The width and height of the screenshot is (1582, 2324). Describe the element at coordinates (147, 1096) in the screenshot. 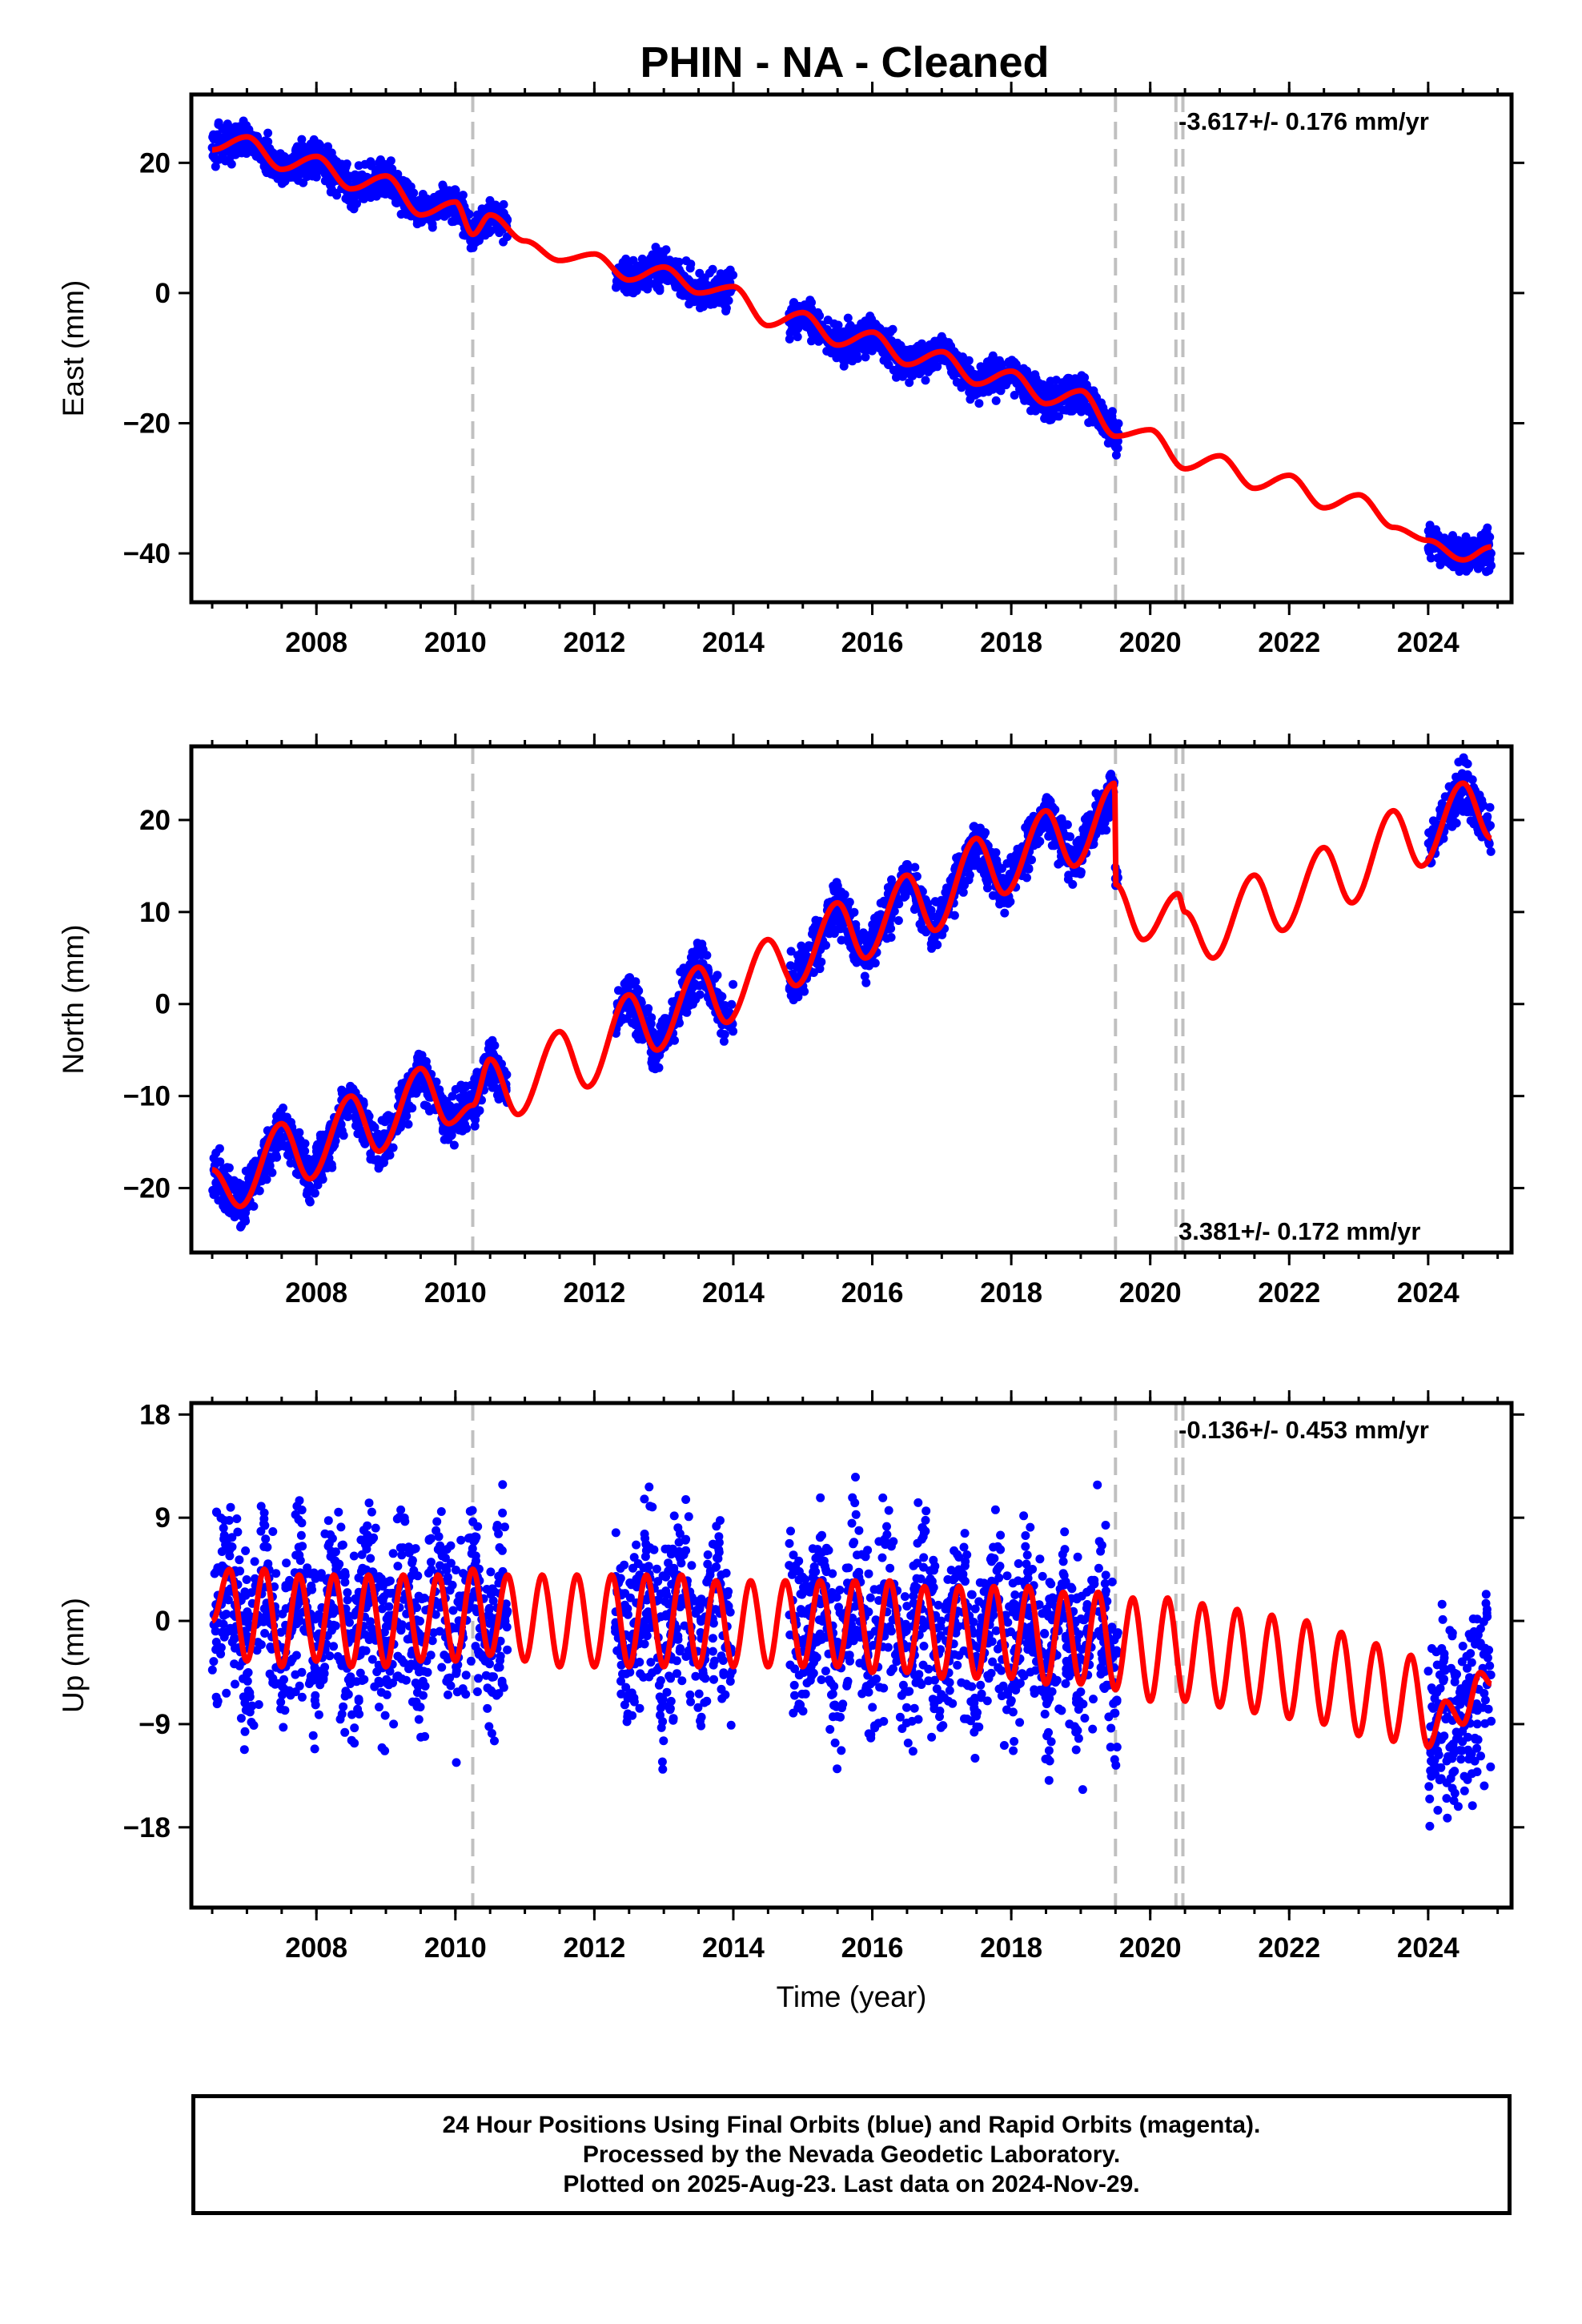

I see `y-tick-label: −10` at that location.